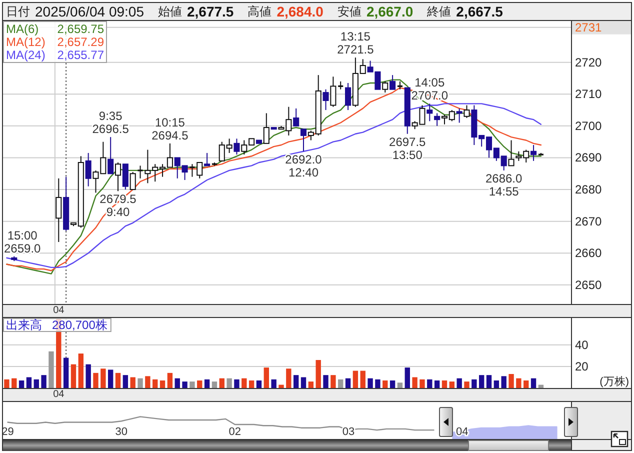 The height and width of the screenshot is (453, 634). Describe the element at coordinates (80, 29) in the screenshot. I see `annotation: 2,659.75` at that location.